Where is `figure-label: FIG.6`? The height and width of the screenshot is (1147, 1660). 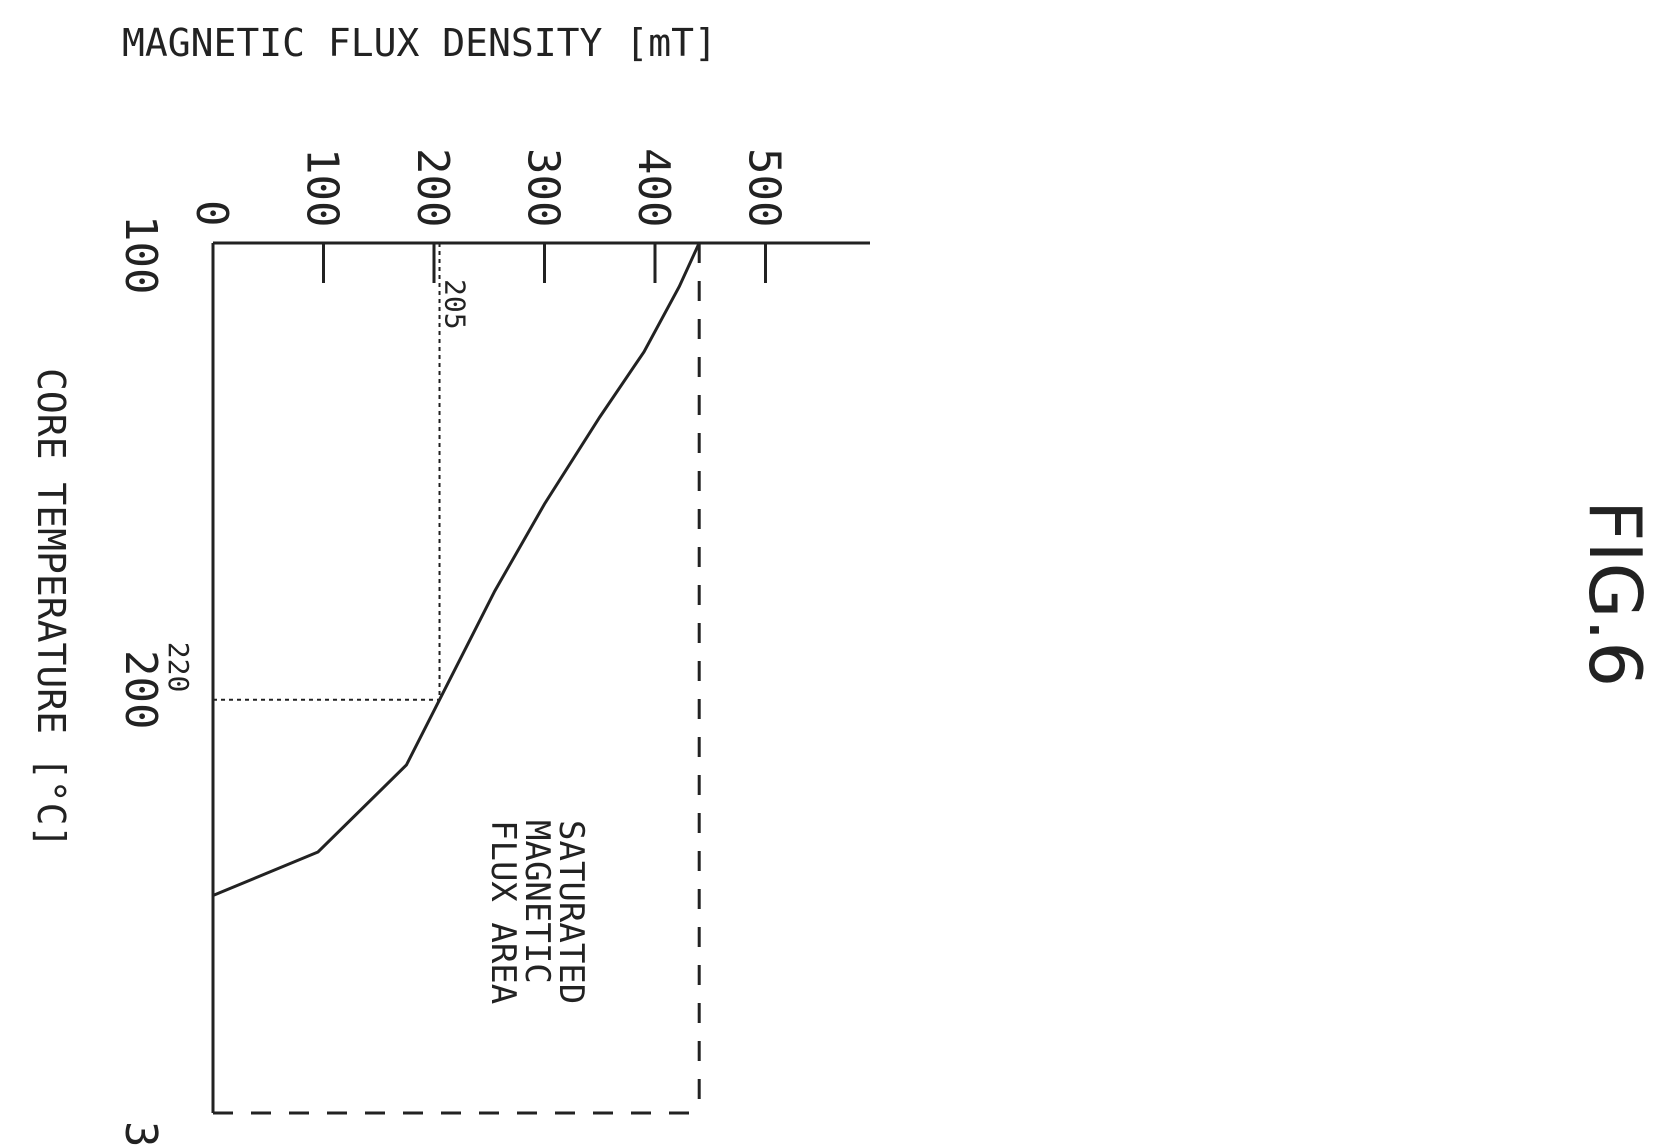 figure-label: FIG.6 is located at coordinates (1615, 593).